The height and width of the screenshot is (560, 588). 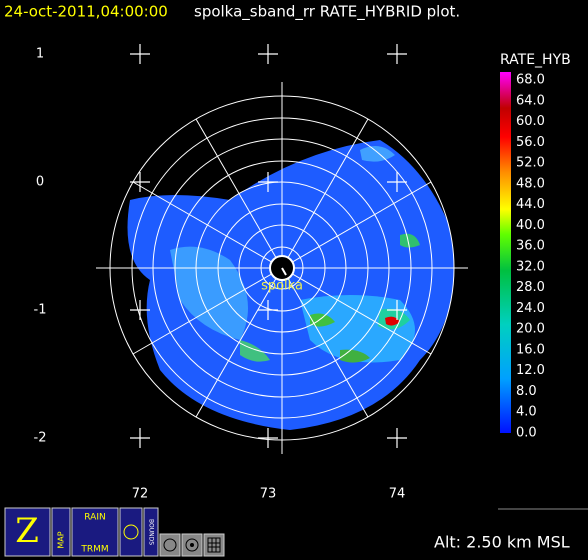 I want to click on colorbar-label: 68.0, so click(x=530, y=80).